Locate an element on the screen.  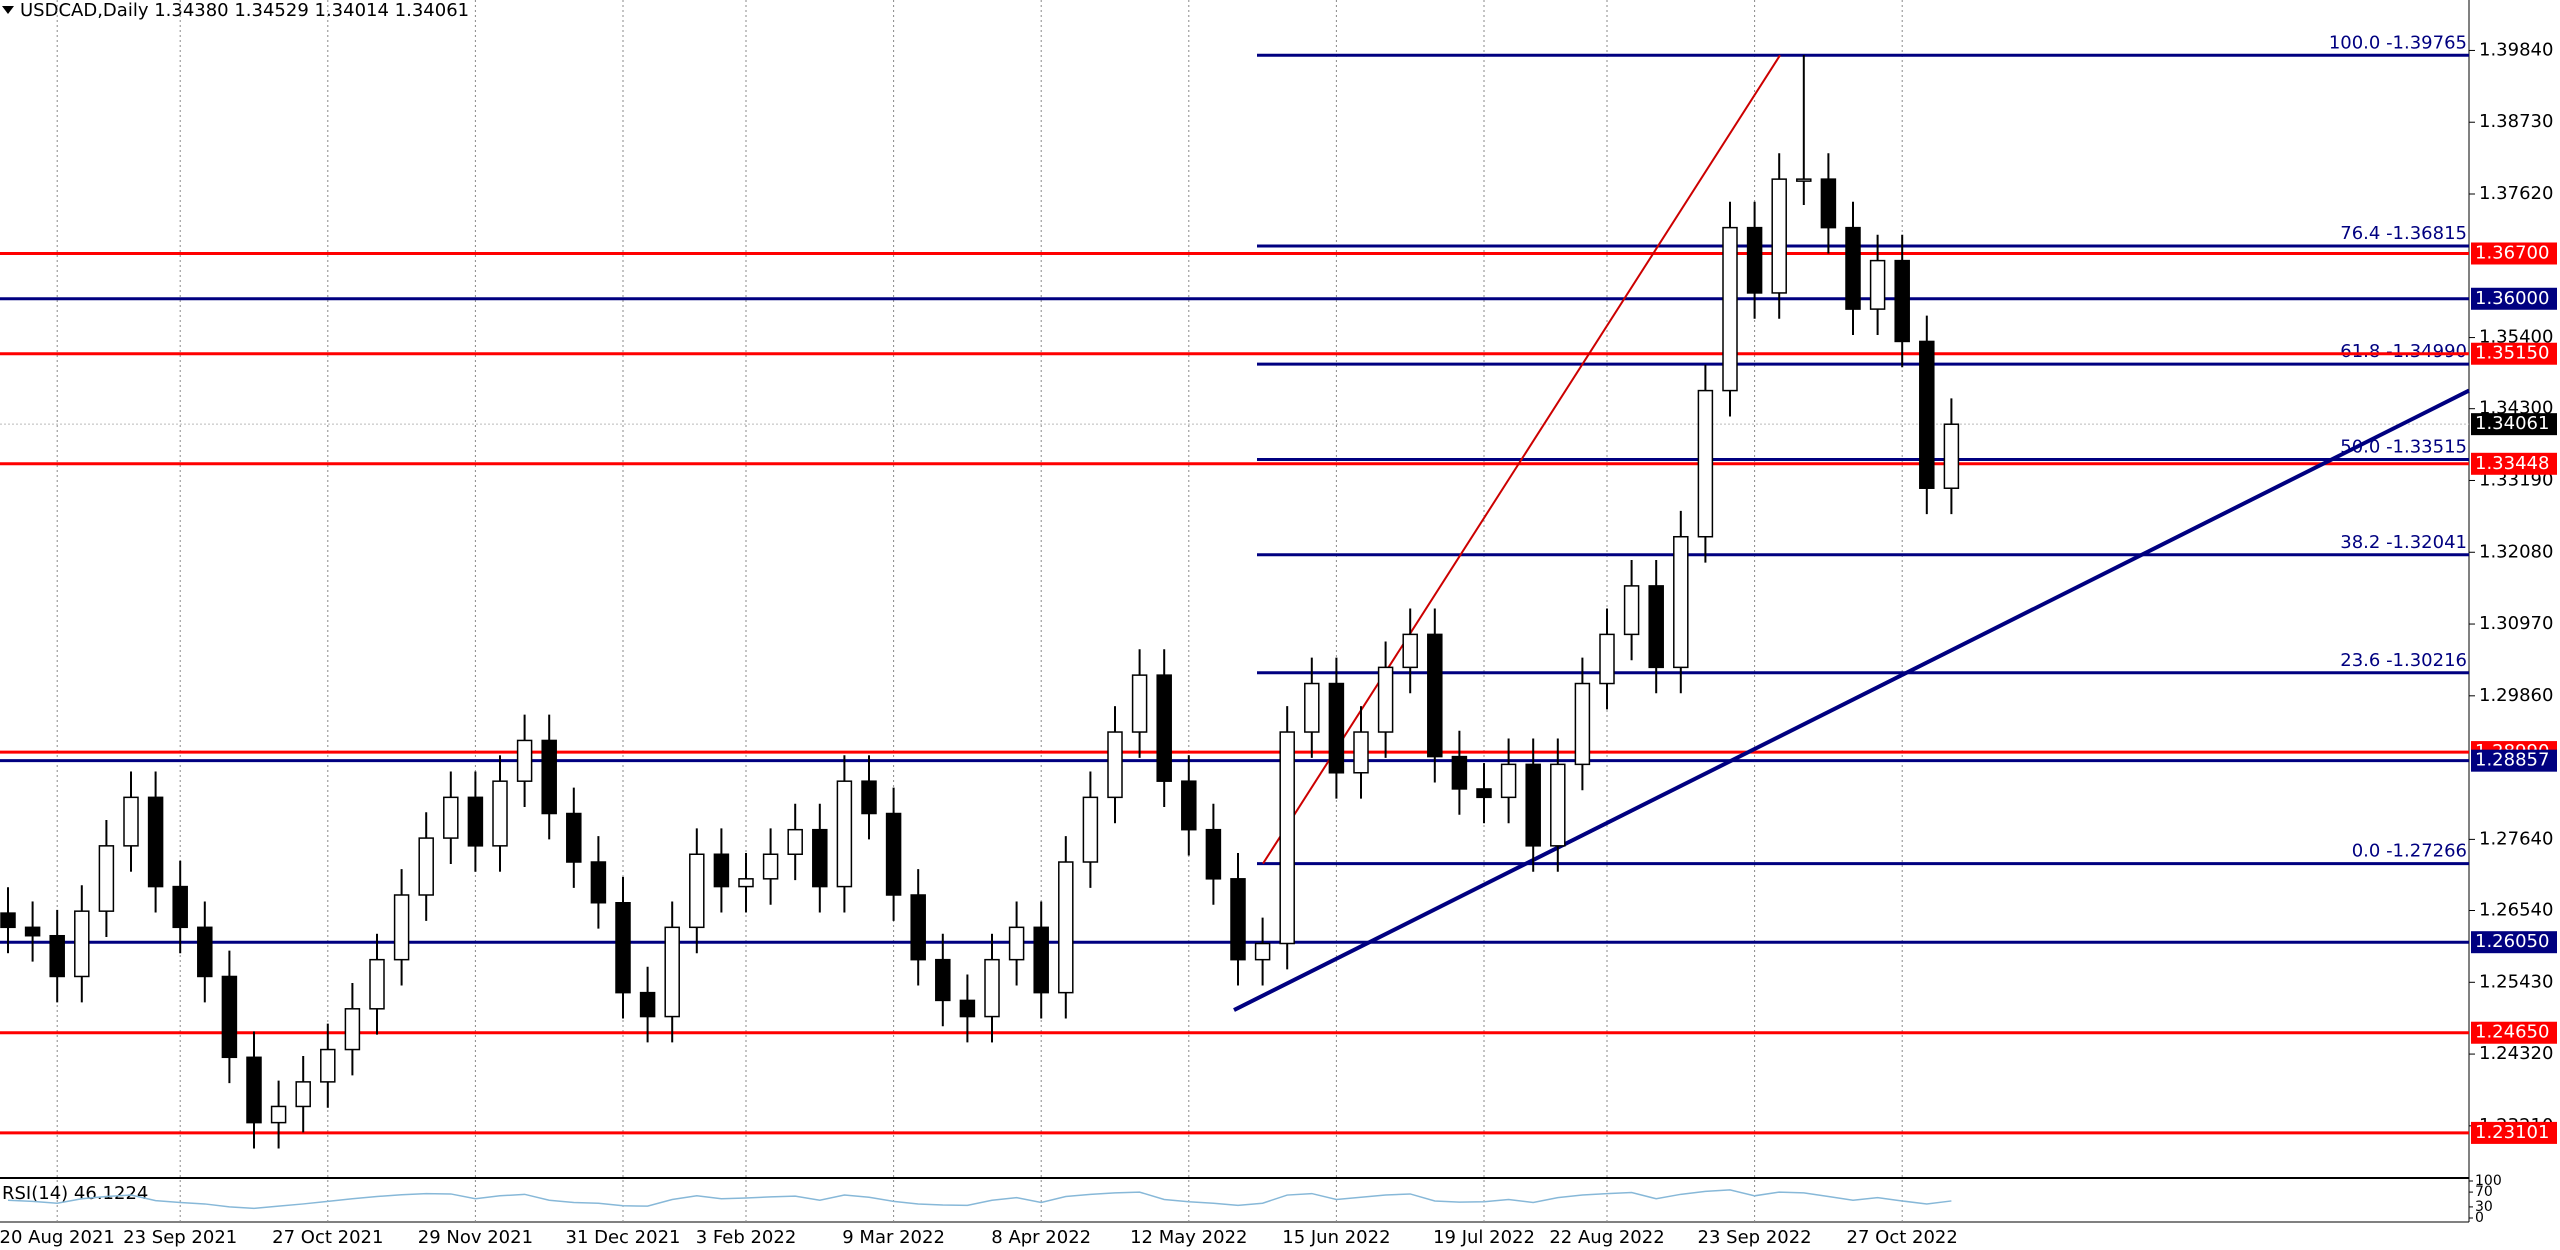
price-label: 1.28857 is located at coordinates (2512, 760).